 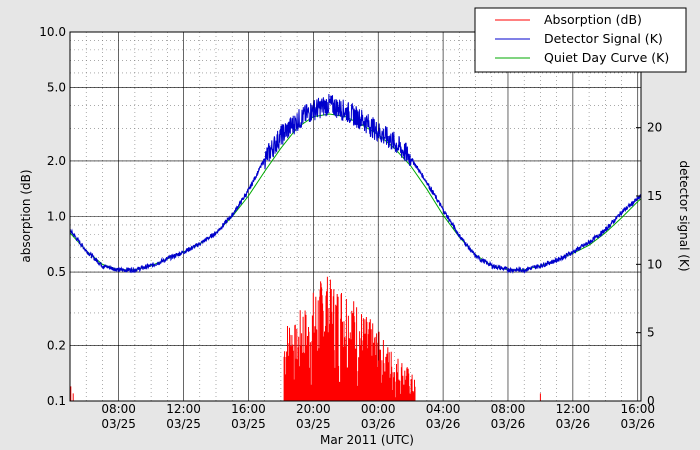 What do you see at coordinates (56, 161) in the screenshot?
I see `left-tick-label: 2.0` at bounding box center [56, 161].